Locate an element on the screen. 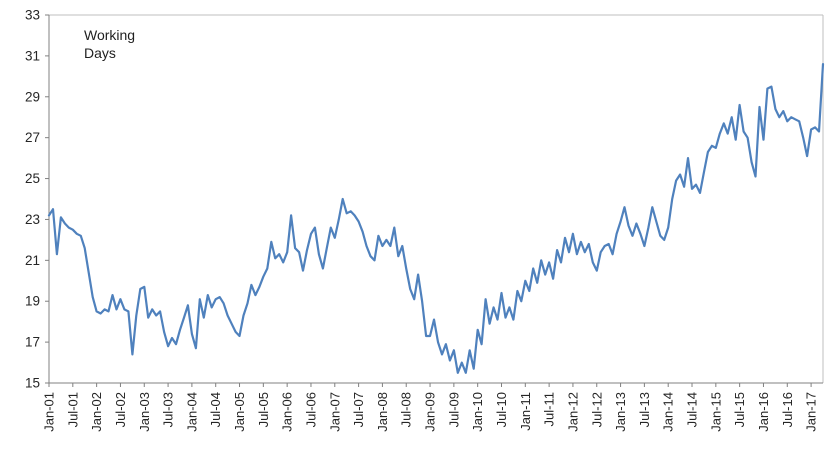  svg-text: Jul-09 is located at coordinates (453, 409).